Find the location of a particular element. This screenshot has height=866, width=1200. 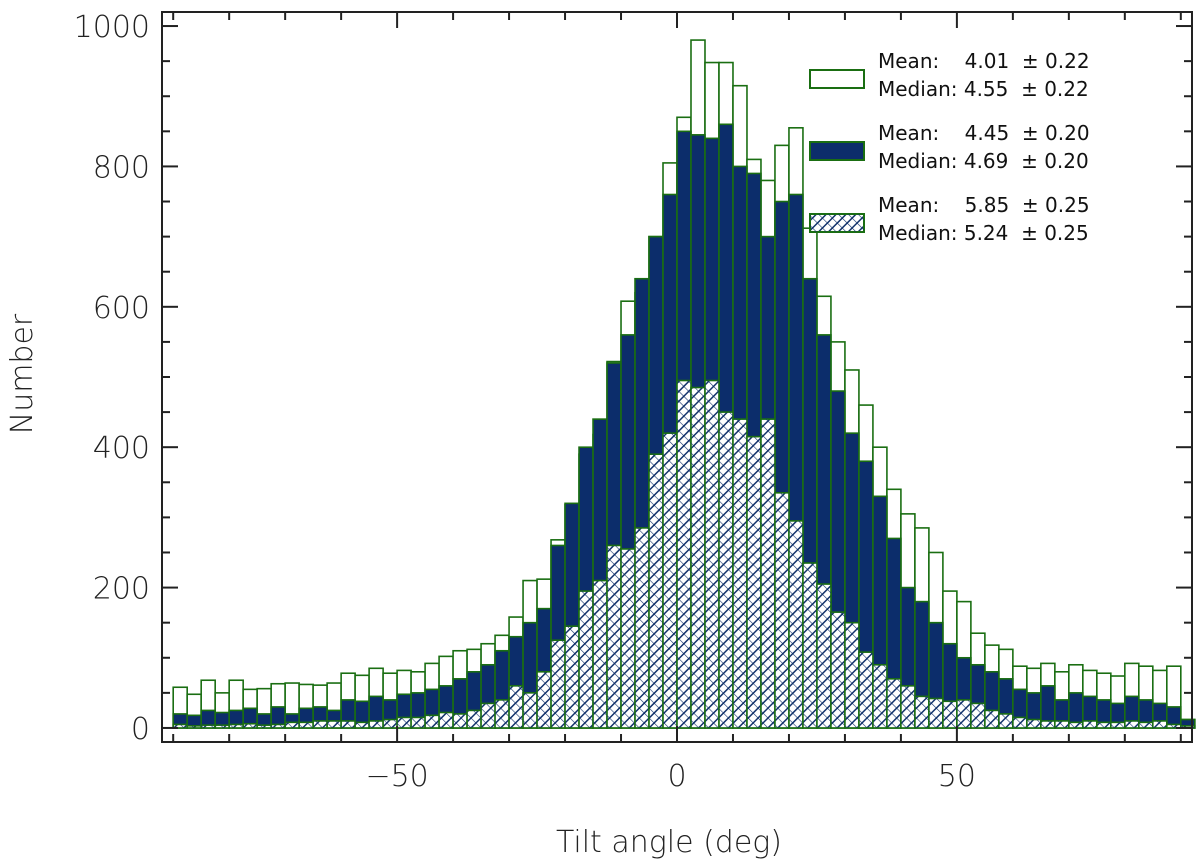

y-tick-label: 1000 is located at coordinates (112, 27).